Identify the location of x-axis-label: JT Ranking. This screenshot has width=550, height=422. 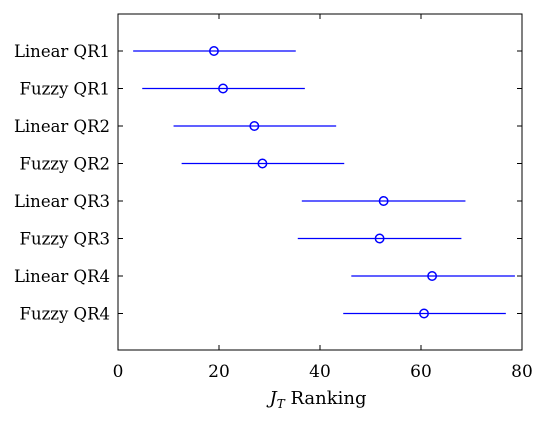
(315, 399).